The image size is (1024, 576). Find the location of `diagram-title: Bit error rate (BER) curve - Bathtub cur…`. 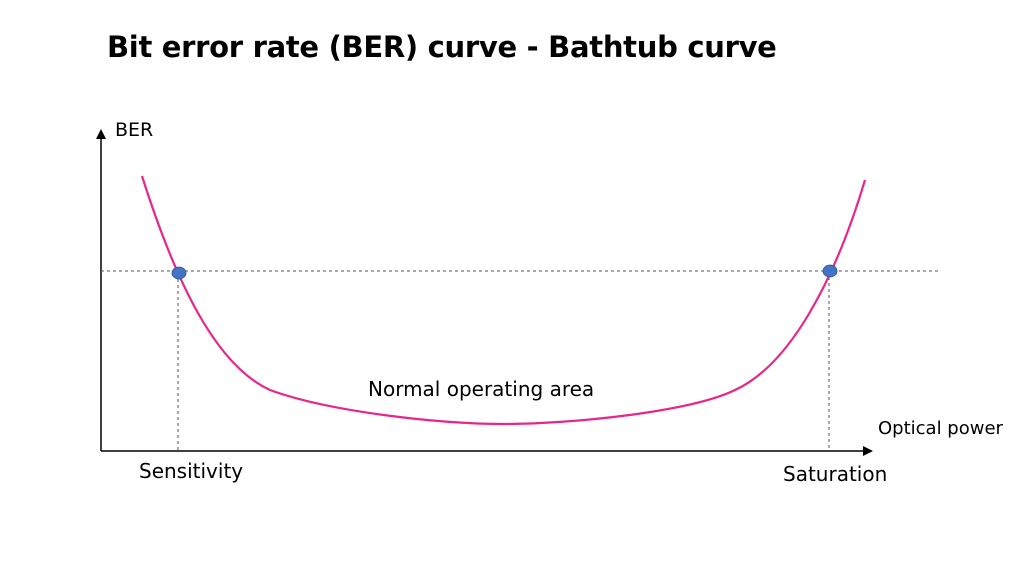

diagram-title: Bit error rate (BER) curve - Bathtub cur… is located at coordinates (442, 47).